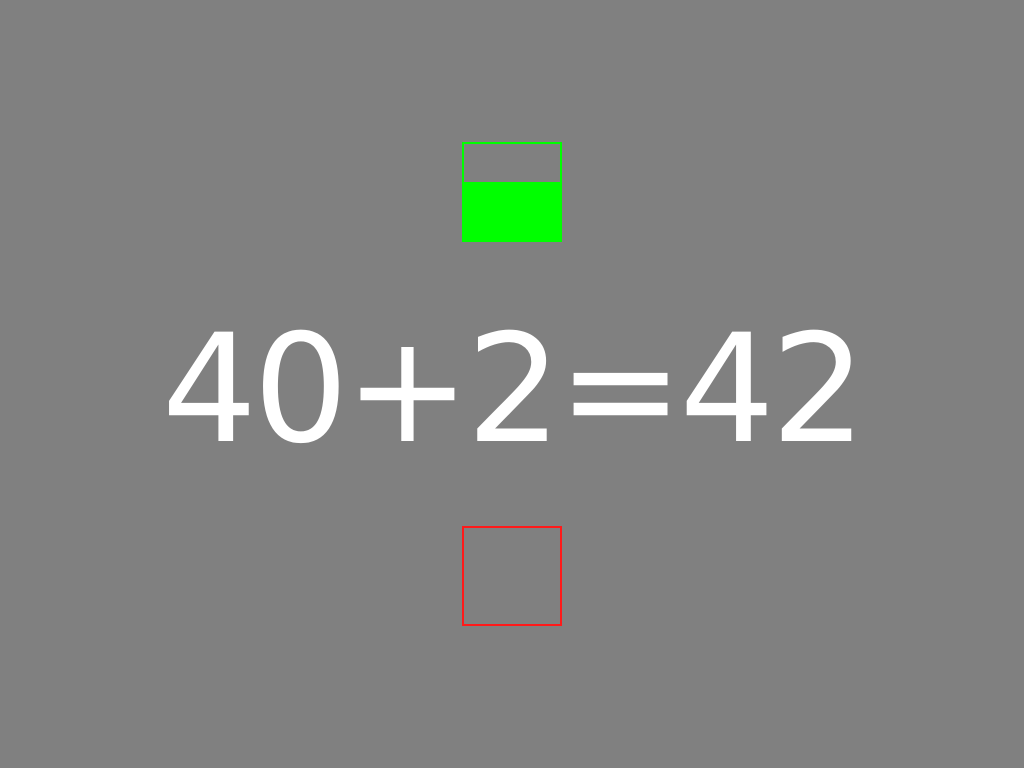 The width and height of the screenshot is (1024, 768). Describe the element at coordinates (512, 211) in the screenshot. I see `correct-meter-fill` at that location.